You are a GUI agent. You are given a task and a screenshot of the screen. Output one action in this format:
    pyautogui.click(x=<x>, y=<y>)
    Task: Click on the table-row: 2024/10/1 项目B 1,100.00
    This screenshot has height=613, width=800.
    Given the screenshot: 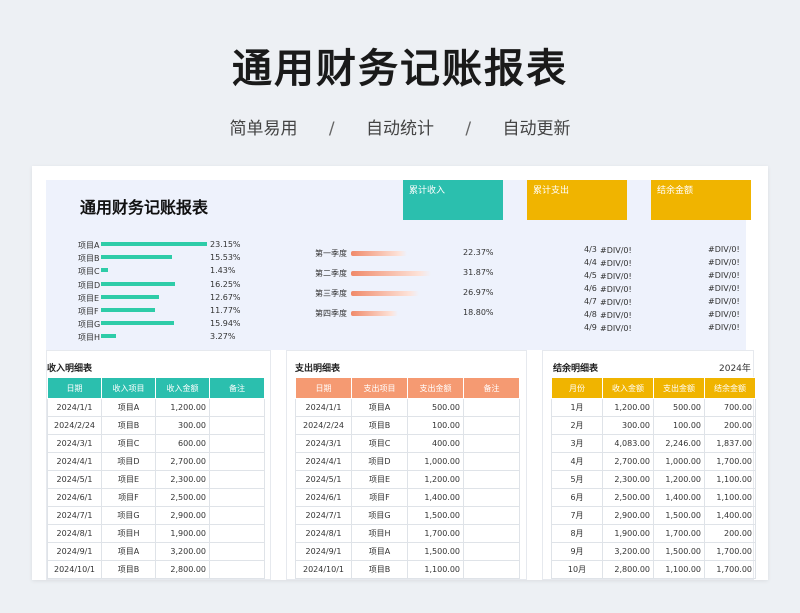 What is the action you would take?
    pyautogui.click(x=407, y=569)
    